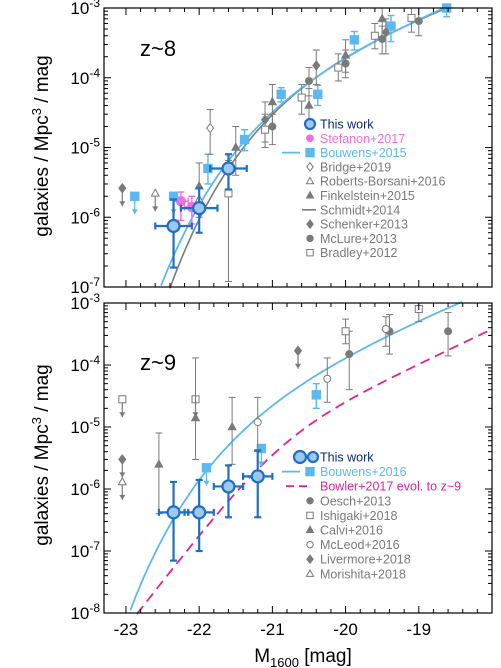 This screenshot has height=668, width=501. What do you see at coordinates (364, 225) in the screenshot?
I see `legend-schenker-2013-label: Schenker+2013` at bounding box center [364, 225].